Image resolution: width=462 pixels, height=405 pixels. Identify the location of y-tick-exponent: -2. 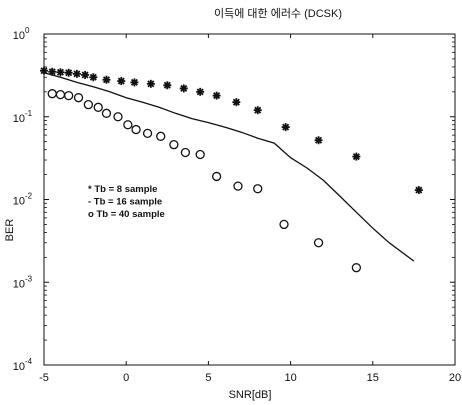
(29, 196).